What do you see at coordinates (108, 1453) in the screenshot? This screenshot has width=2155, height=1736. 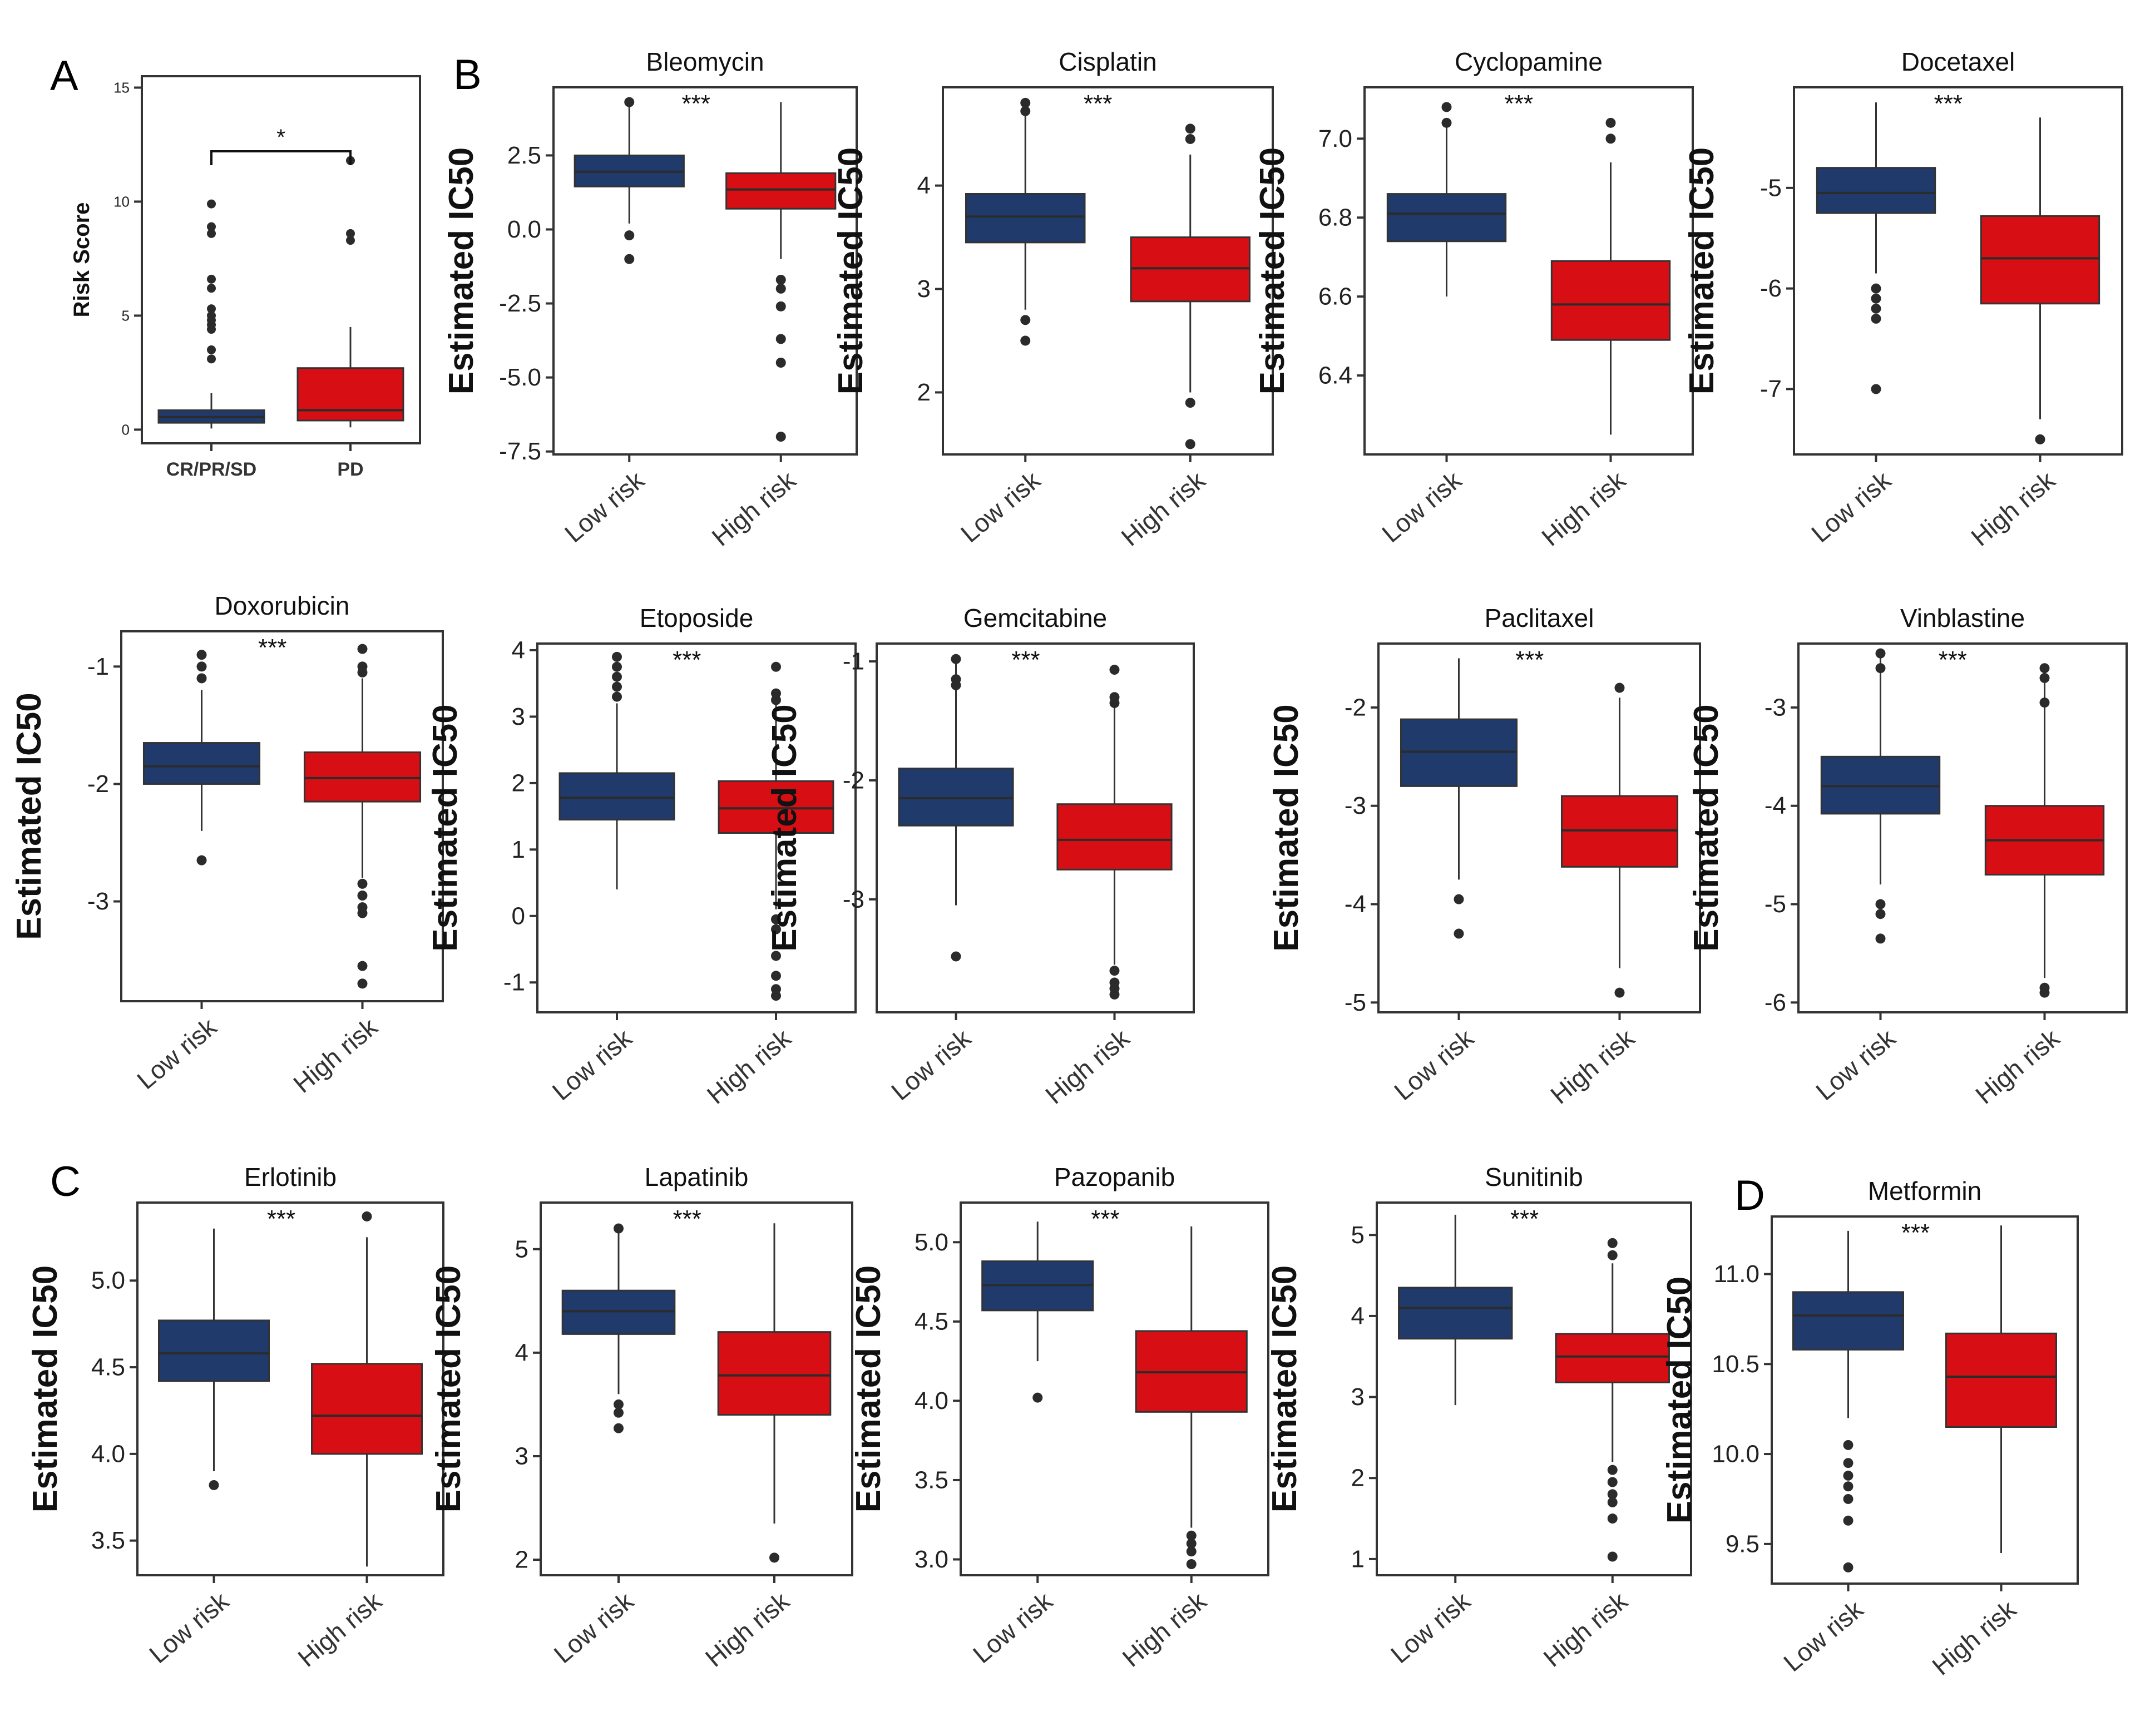 I see `y-tick-label: 4.0` at bounding box center [108, 1453].